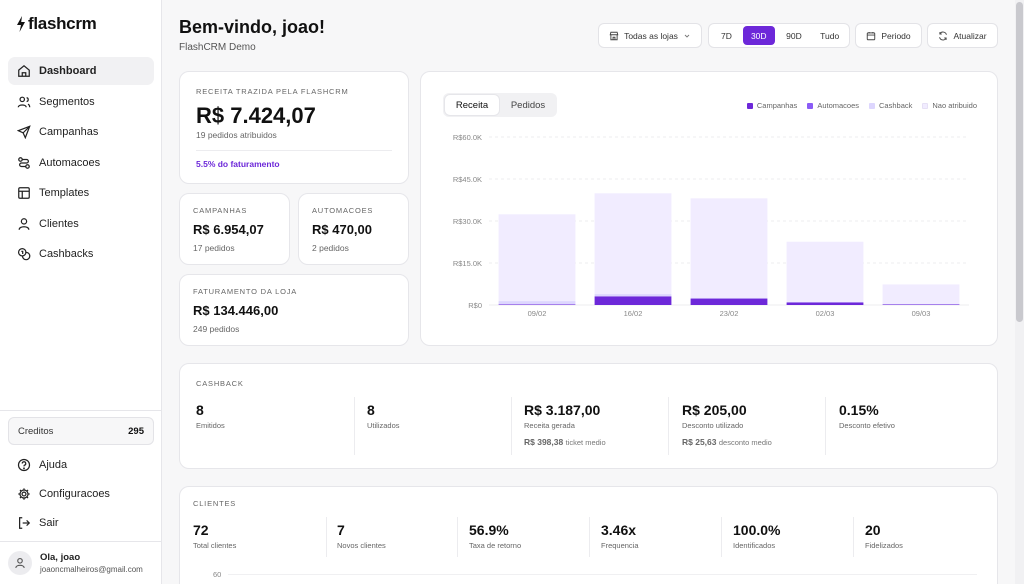 This screenshot has height=584, width=1024. I want to click on sidebar-item-sair: Sair, so click(81, 523).